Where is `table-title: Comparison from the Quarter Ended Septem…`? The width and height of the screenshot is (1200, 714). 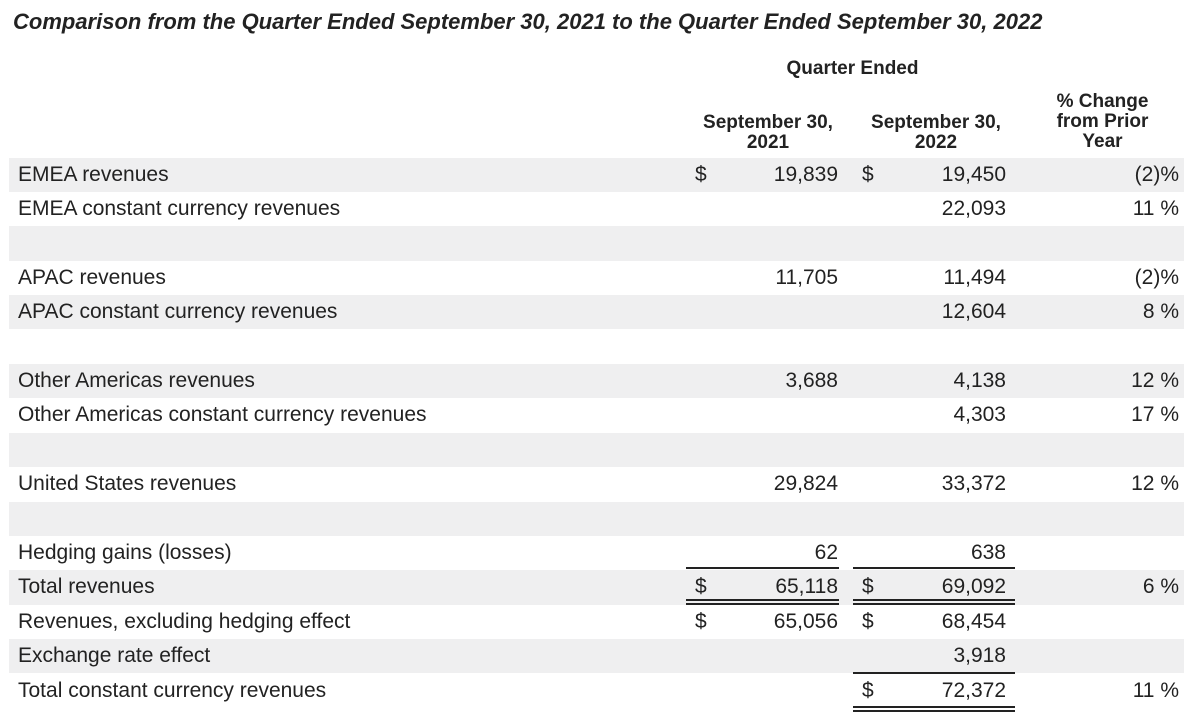 table-title: Comparison from the Quarter Ended Septem… is located at coordinates (528, 21).